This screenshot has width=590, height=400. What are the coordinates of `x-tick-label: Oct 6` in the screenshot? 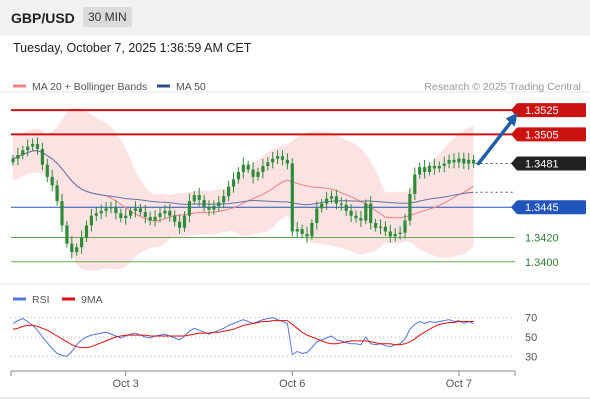 It's located at (292, 384).